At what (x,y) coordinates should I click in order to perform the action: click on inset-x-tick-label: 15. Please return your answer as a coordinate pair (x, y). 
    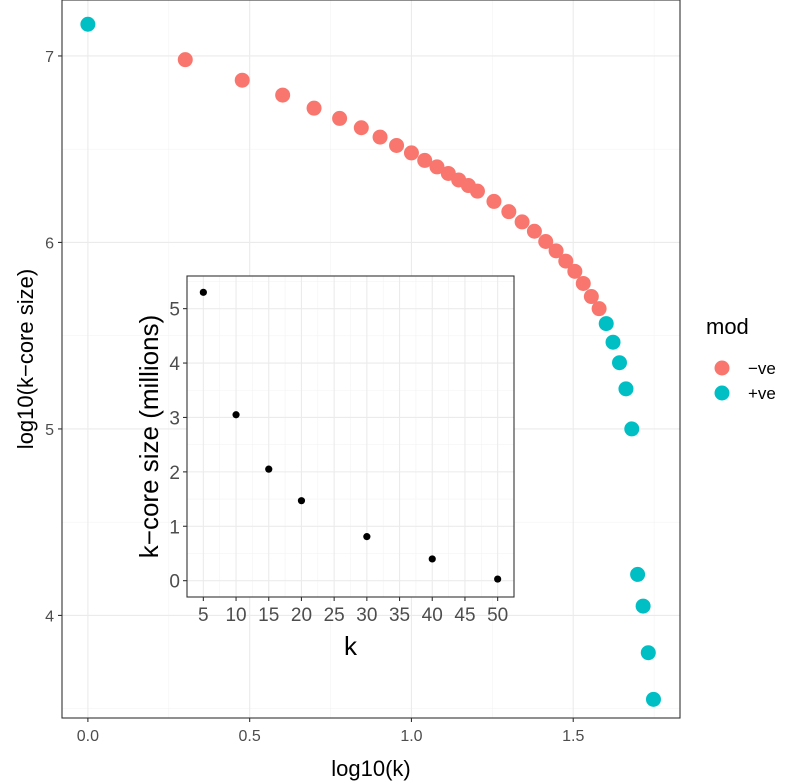
    Looking at the image, I should click on (268, 615).